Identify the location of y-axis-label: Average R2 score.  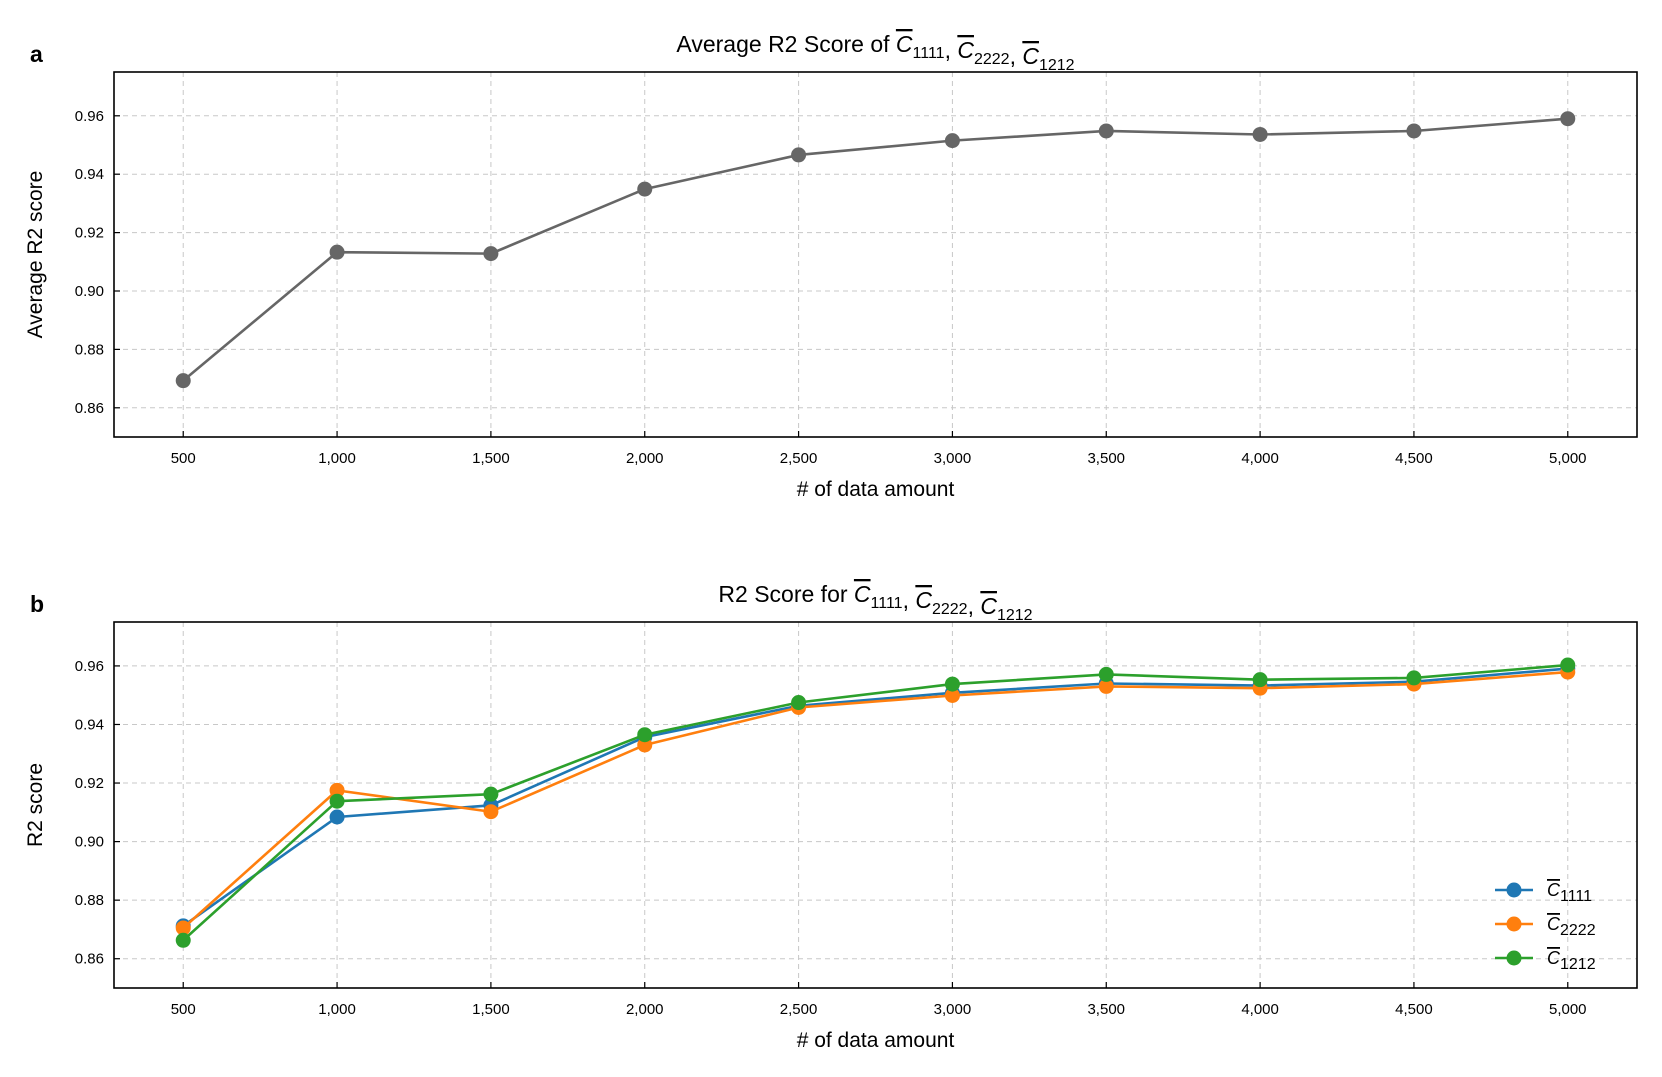
(35, 255).